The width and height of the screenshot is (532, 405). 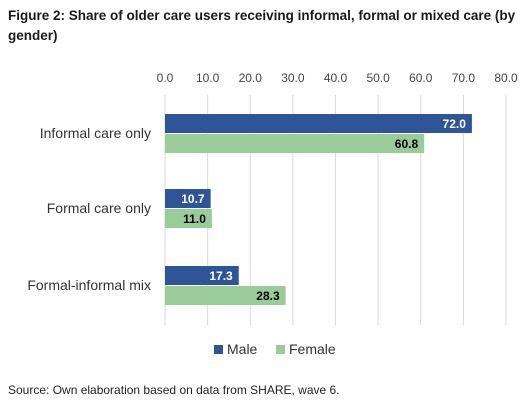 What do you see at coordinates (193, 199) in the screenshot?
I see `data-label: 10.7` at bounding box center [193, 199].